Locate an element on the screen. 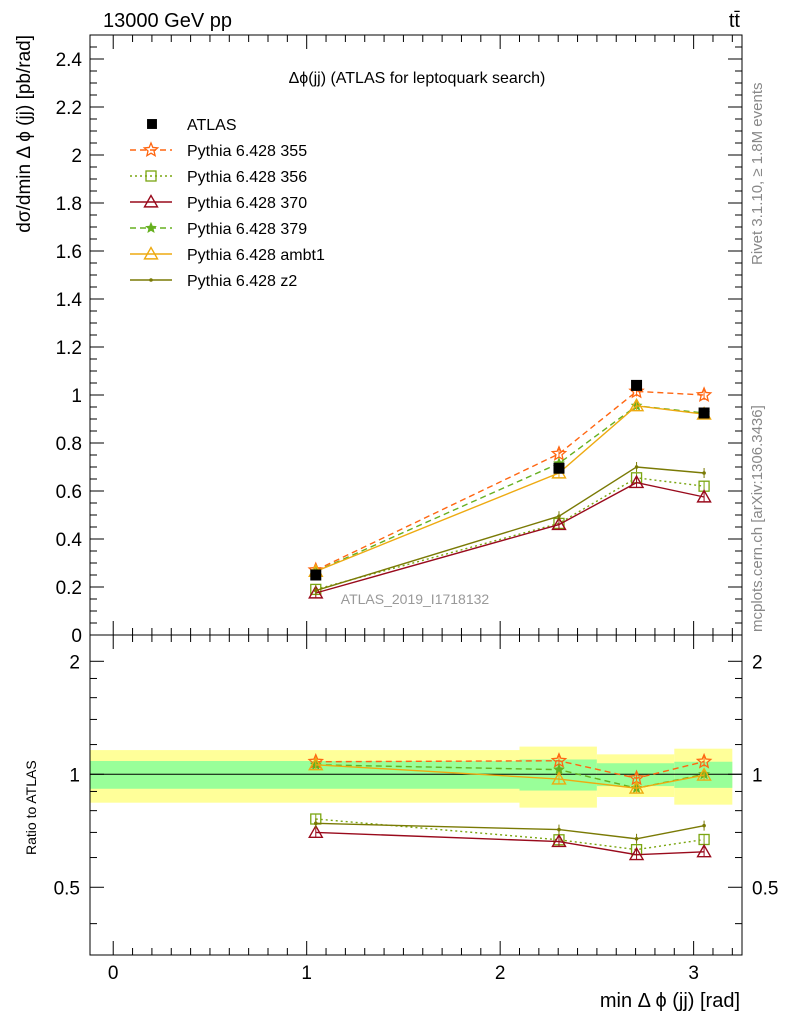  y-tick-label: 0.4 is located at coordinates (69, 540).